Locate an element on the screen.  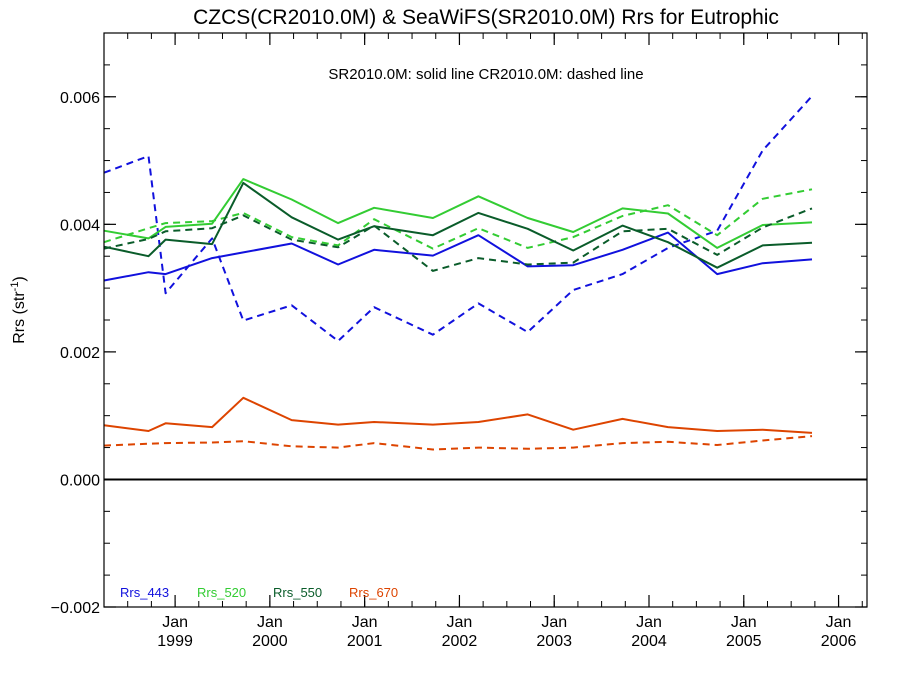
series-line-rrs_520-dashed is located at coordinates (458, 219).